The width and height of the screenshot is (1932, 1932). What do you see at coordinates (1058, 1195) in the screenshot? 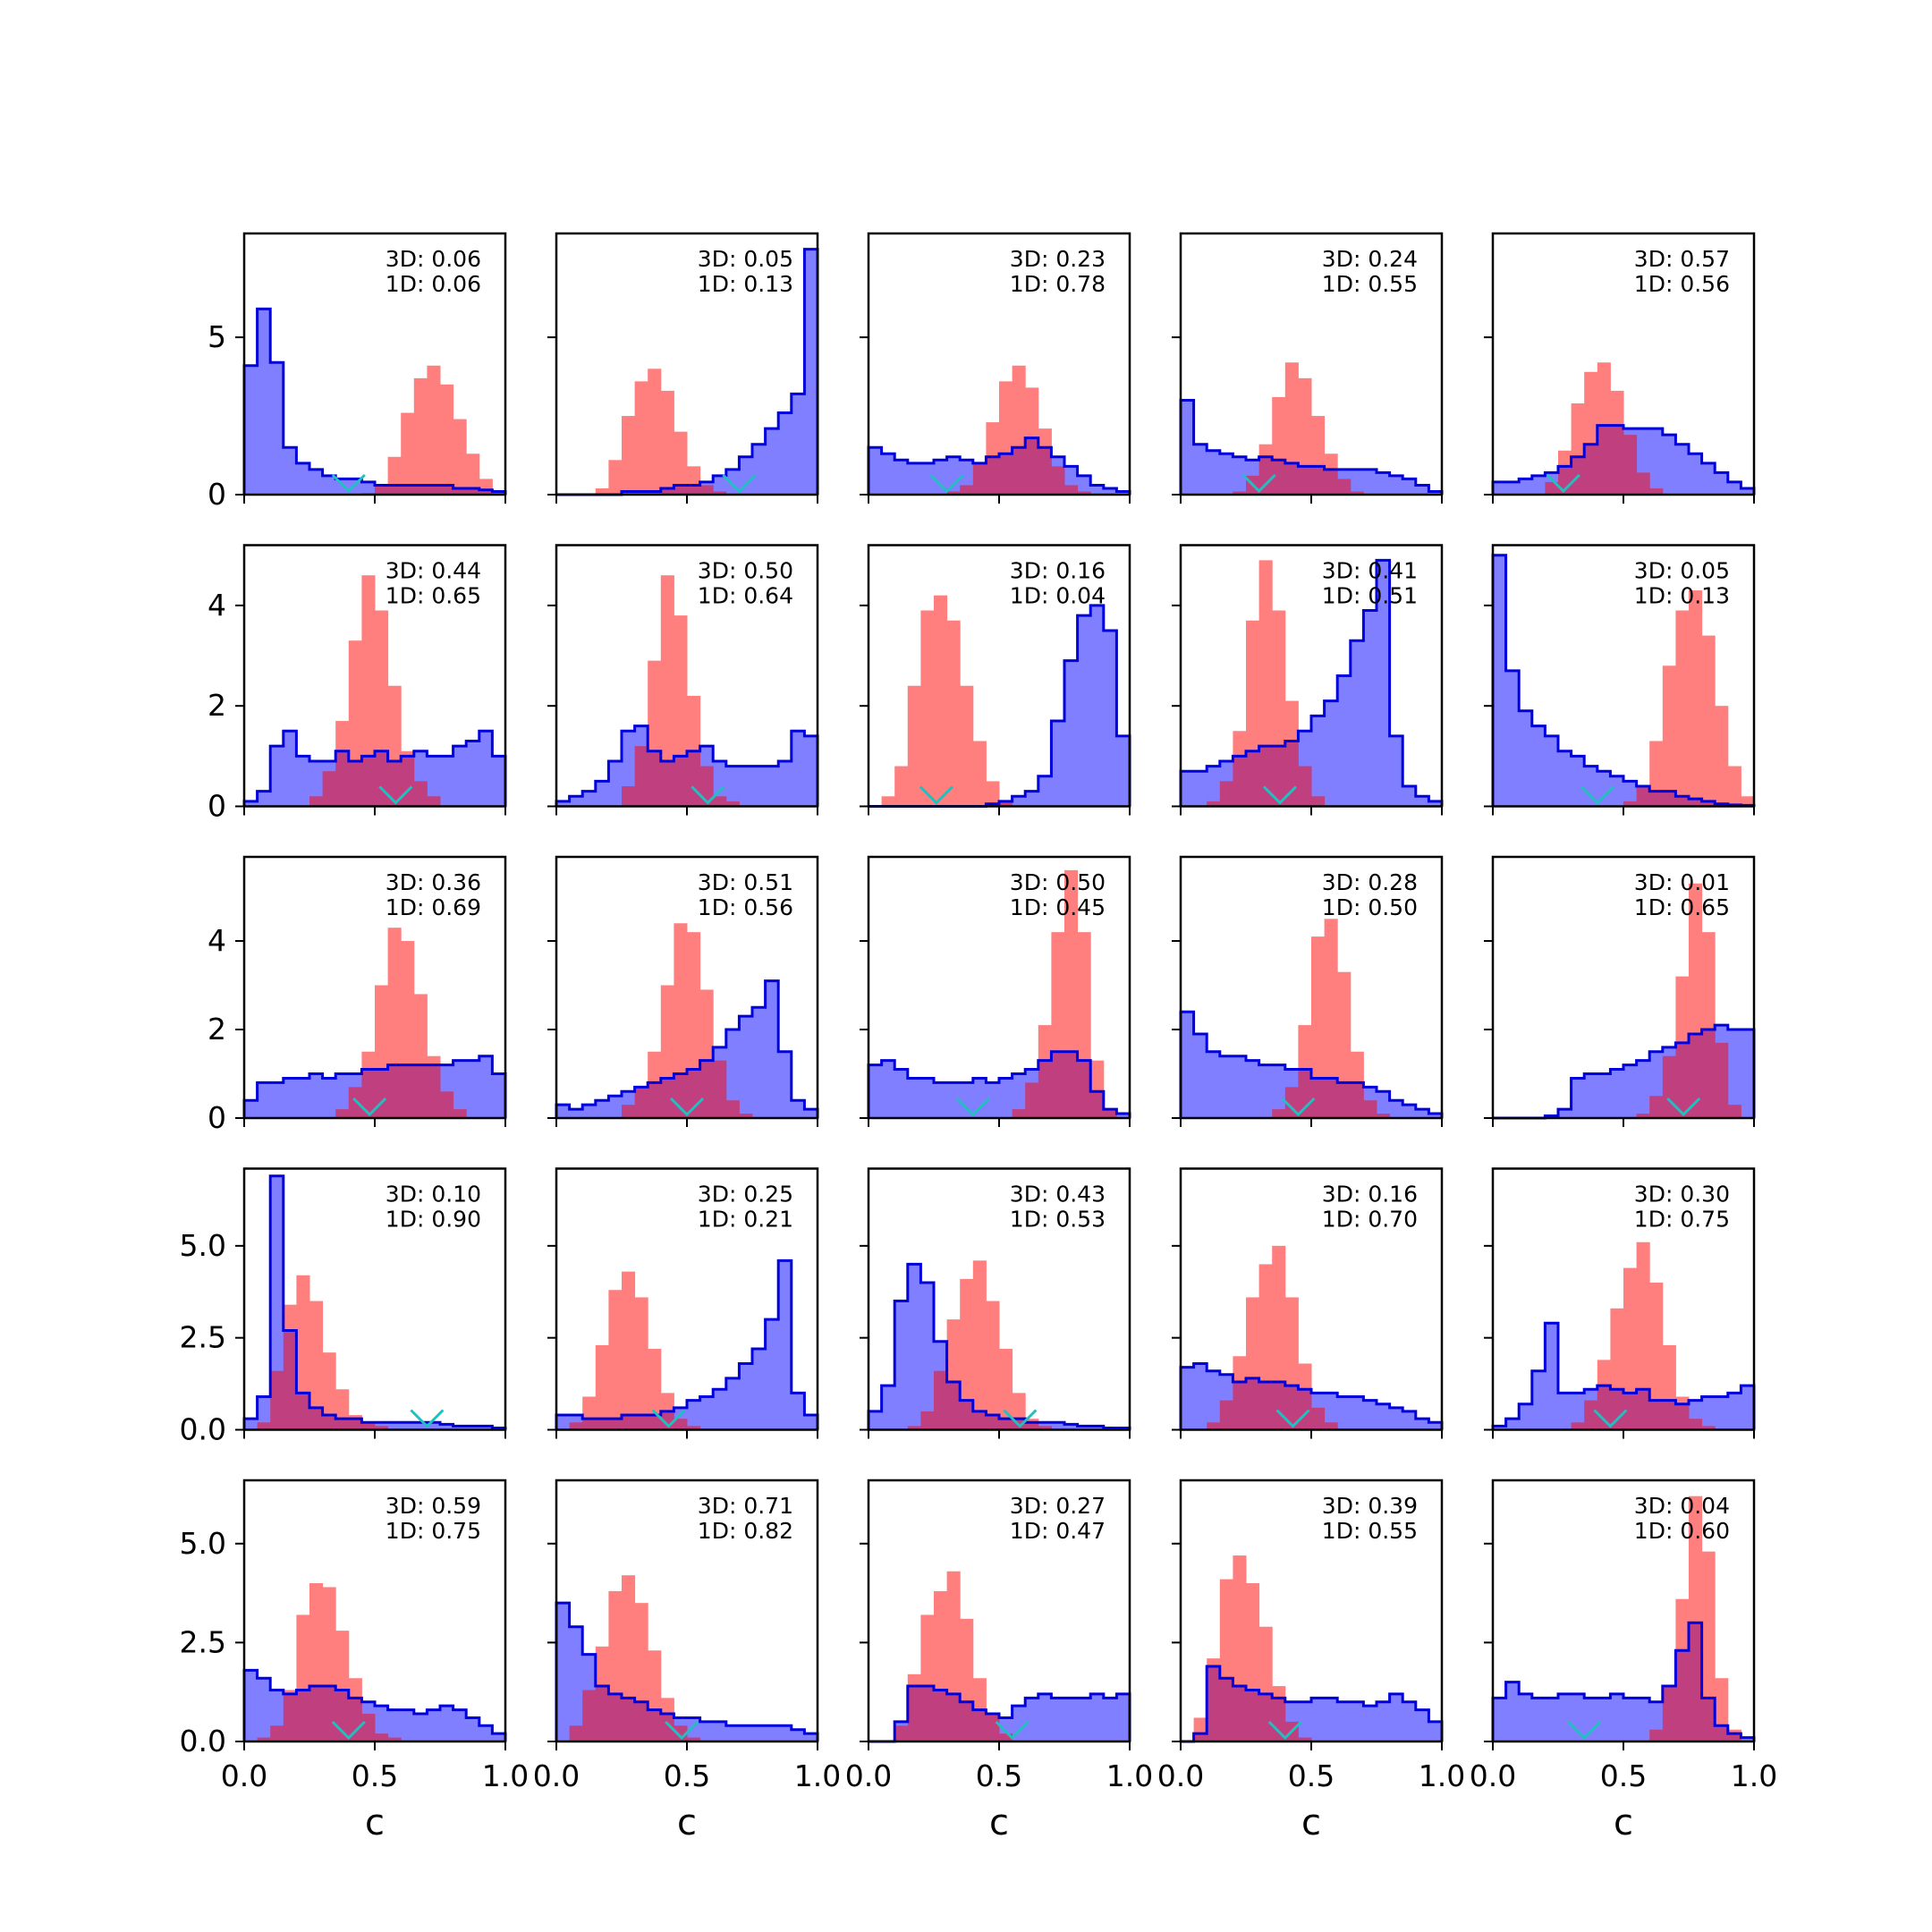
I see `score-3d: 3D: 0.43` at bounding box center [1058, 1195].